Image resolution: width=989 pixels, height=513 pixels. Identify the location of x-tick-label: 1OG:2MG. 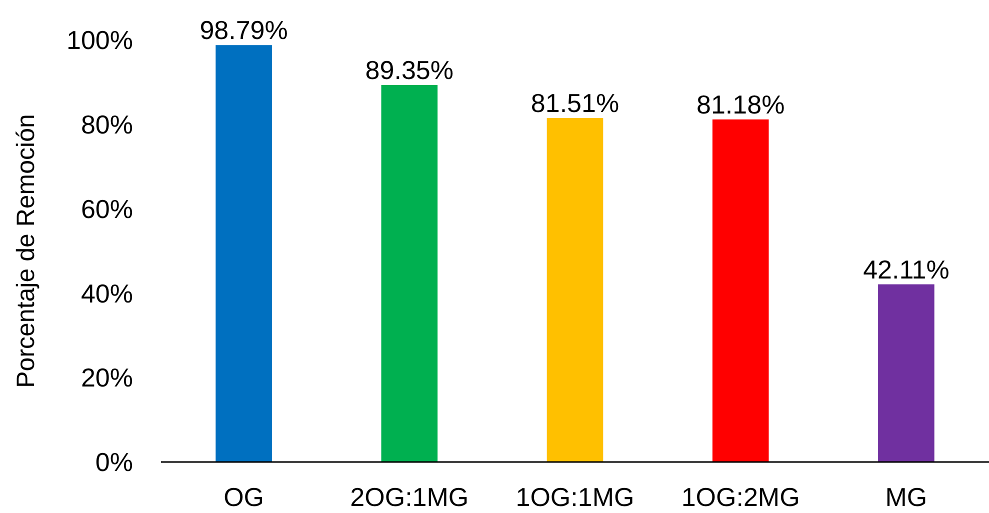
(740, 497).